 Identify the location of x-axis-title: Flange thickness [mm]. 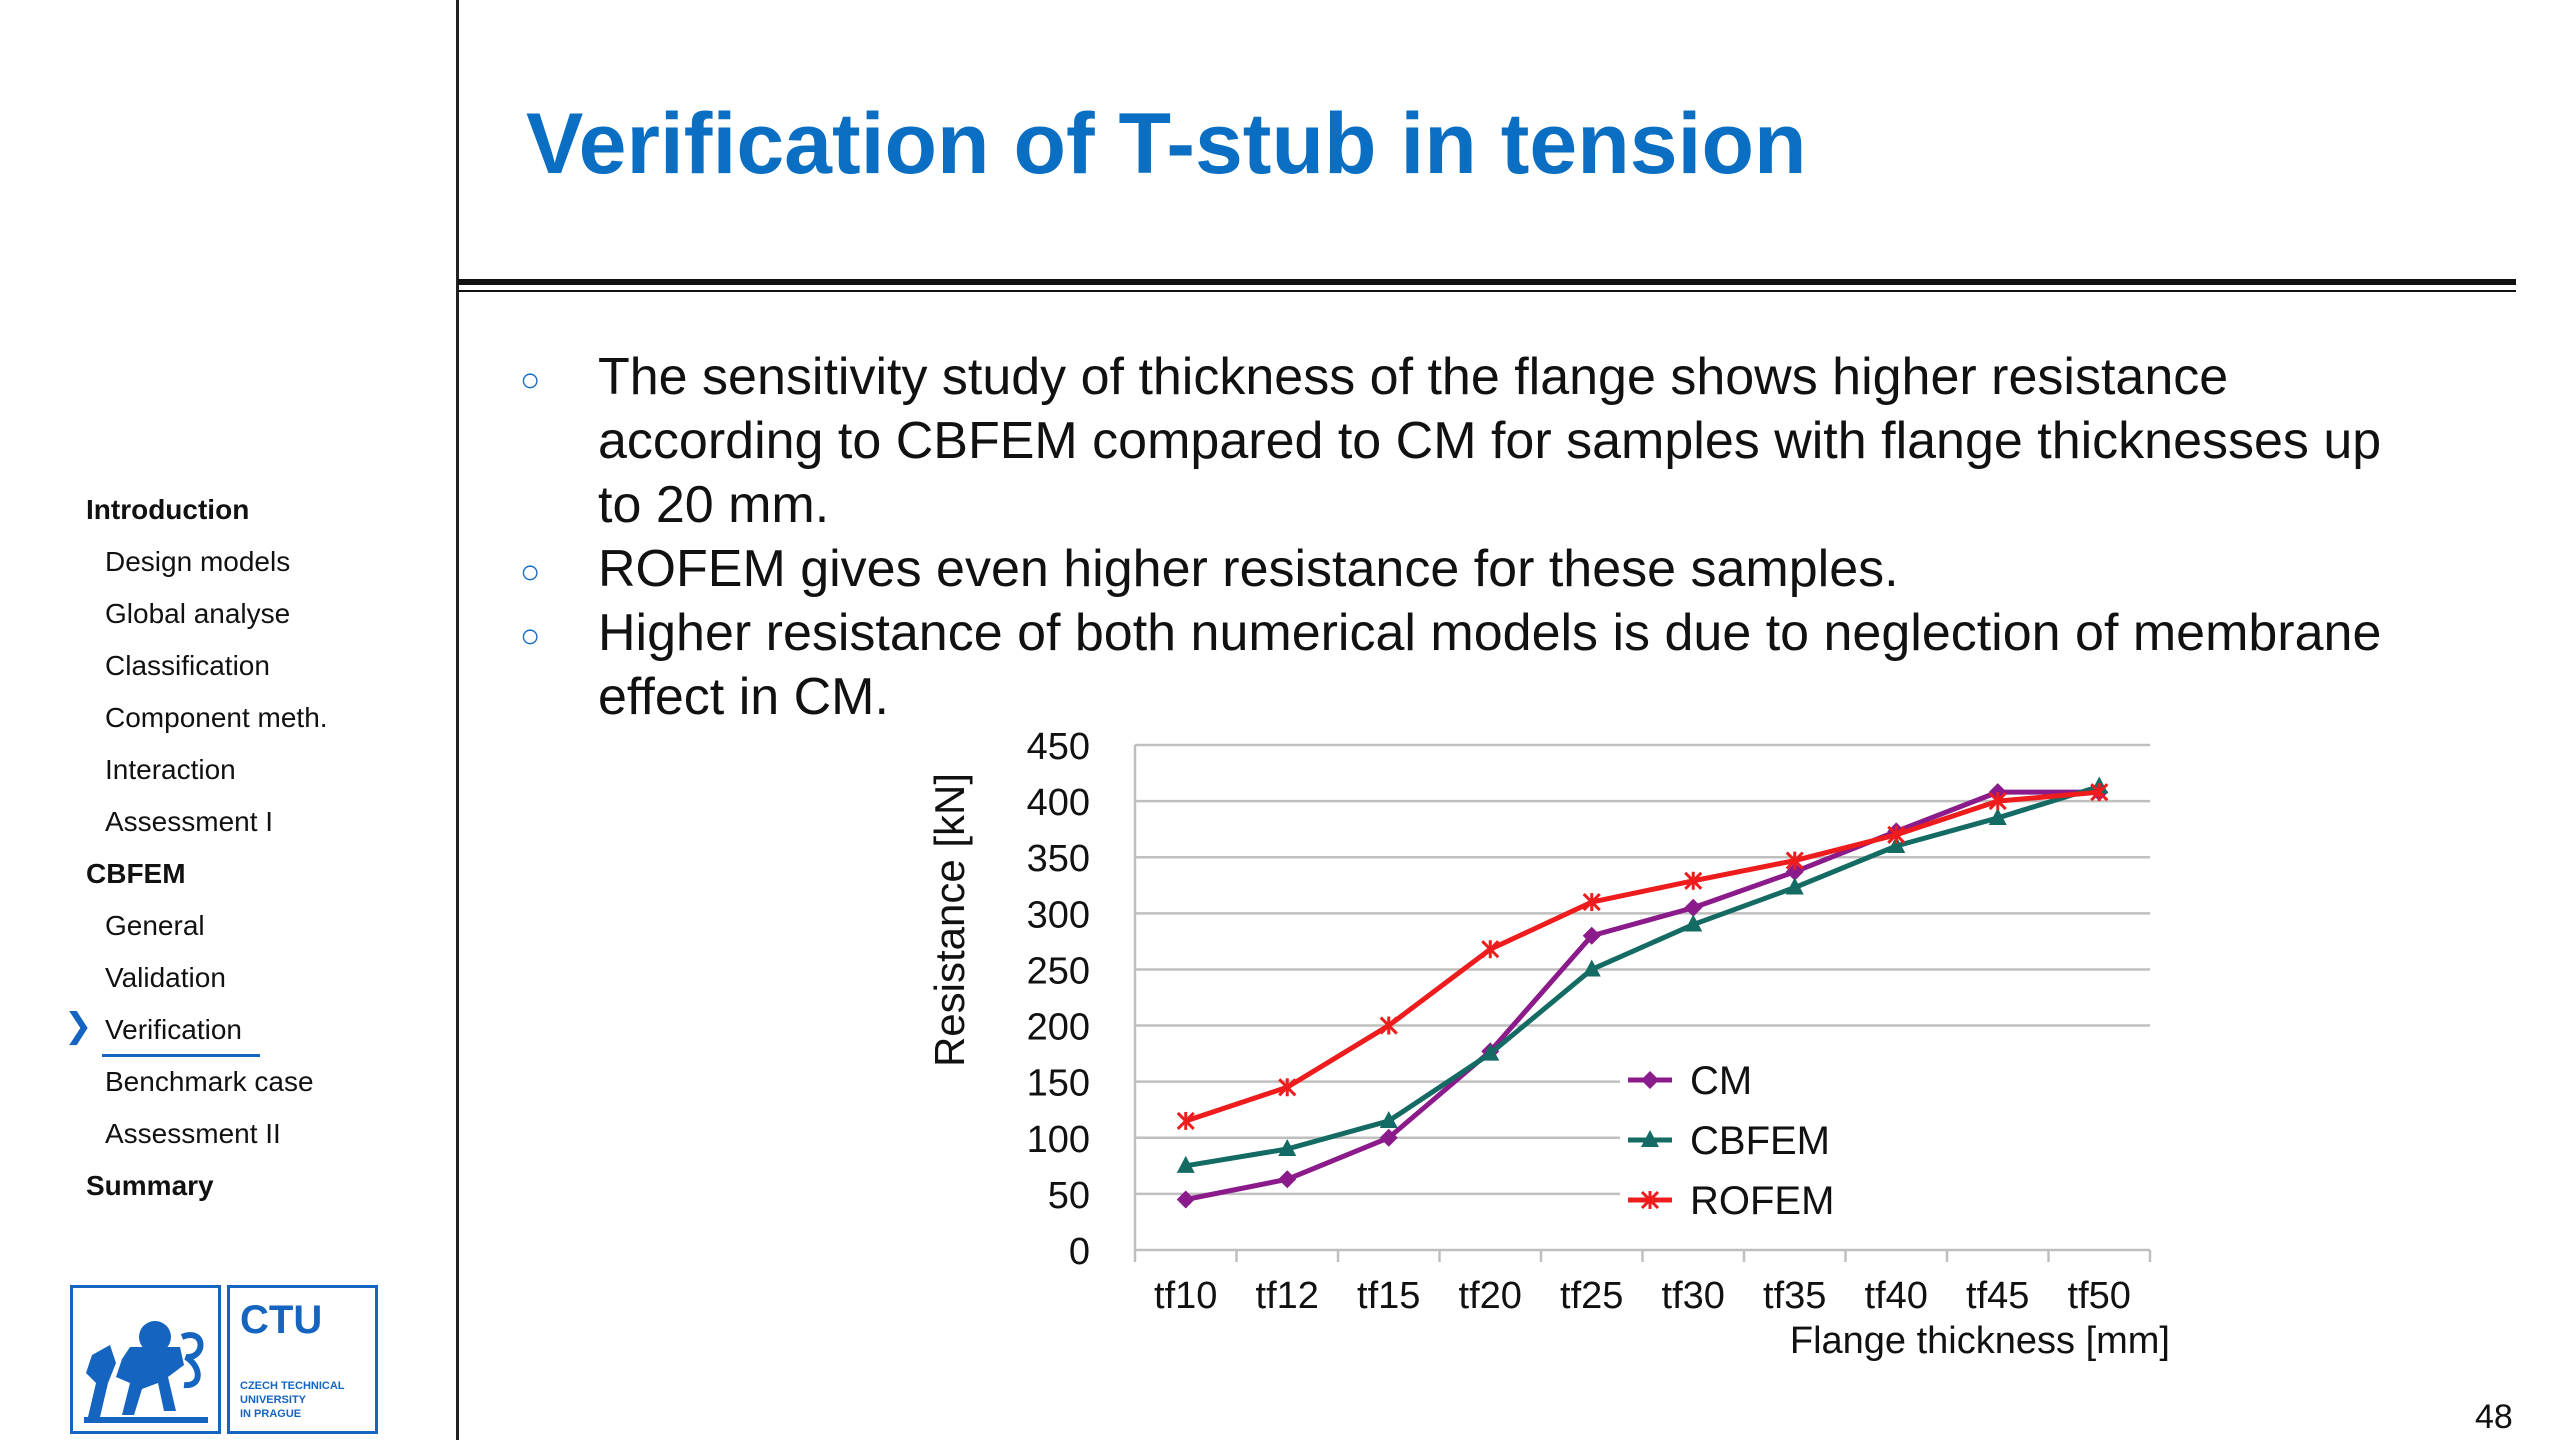
(1980, 1341).